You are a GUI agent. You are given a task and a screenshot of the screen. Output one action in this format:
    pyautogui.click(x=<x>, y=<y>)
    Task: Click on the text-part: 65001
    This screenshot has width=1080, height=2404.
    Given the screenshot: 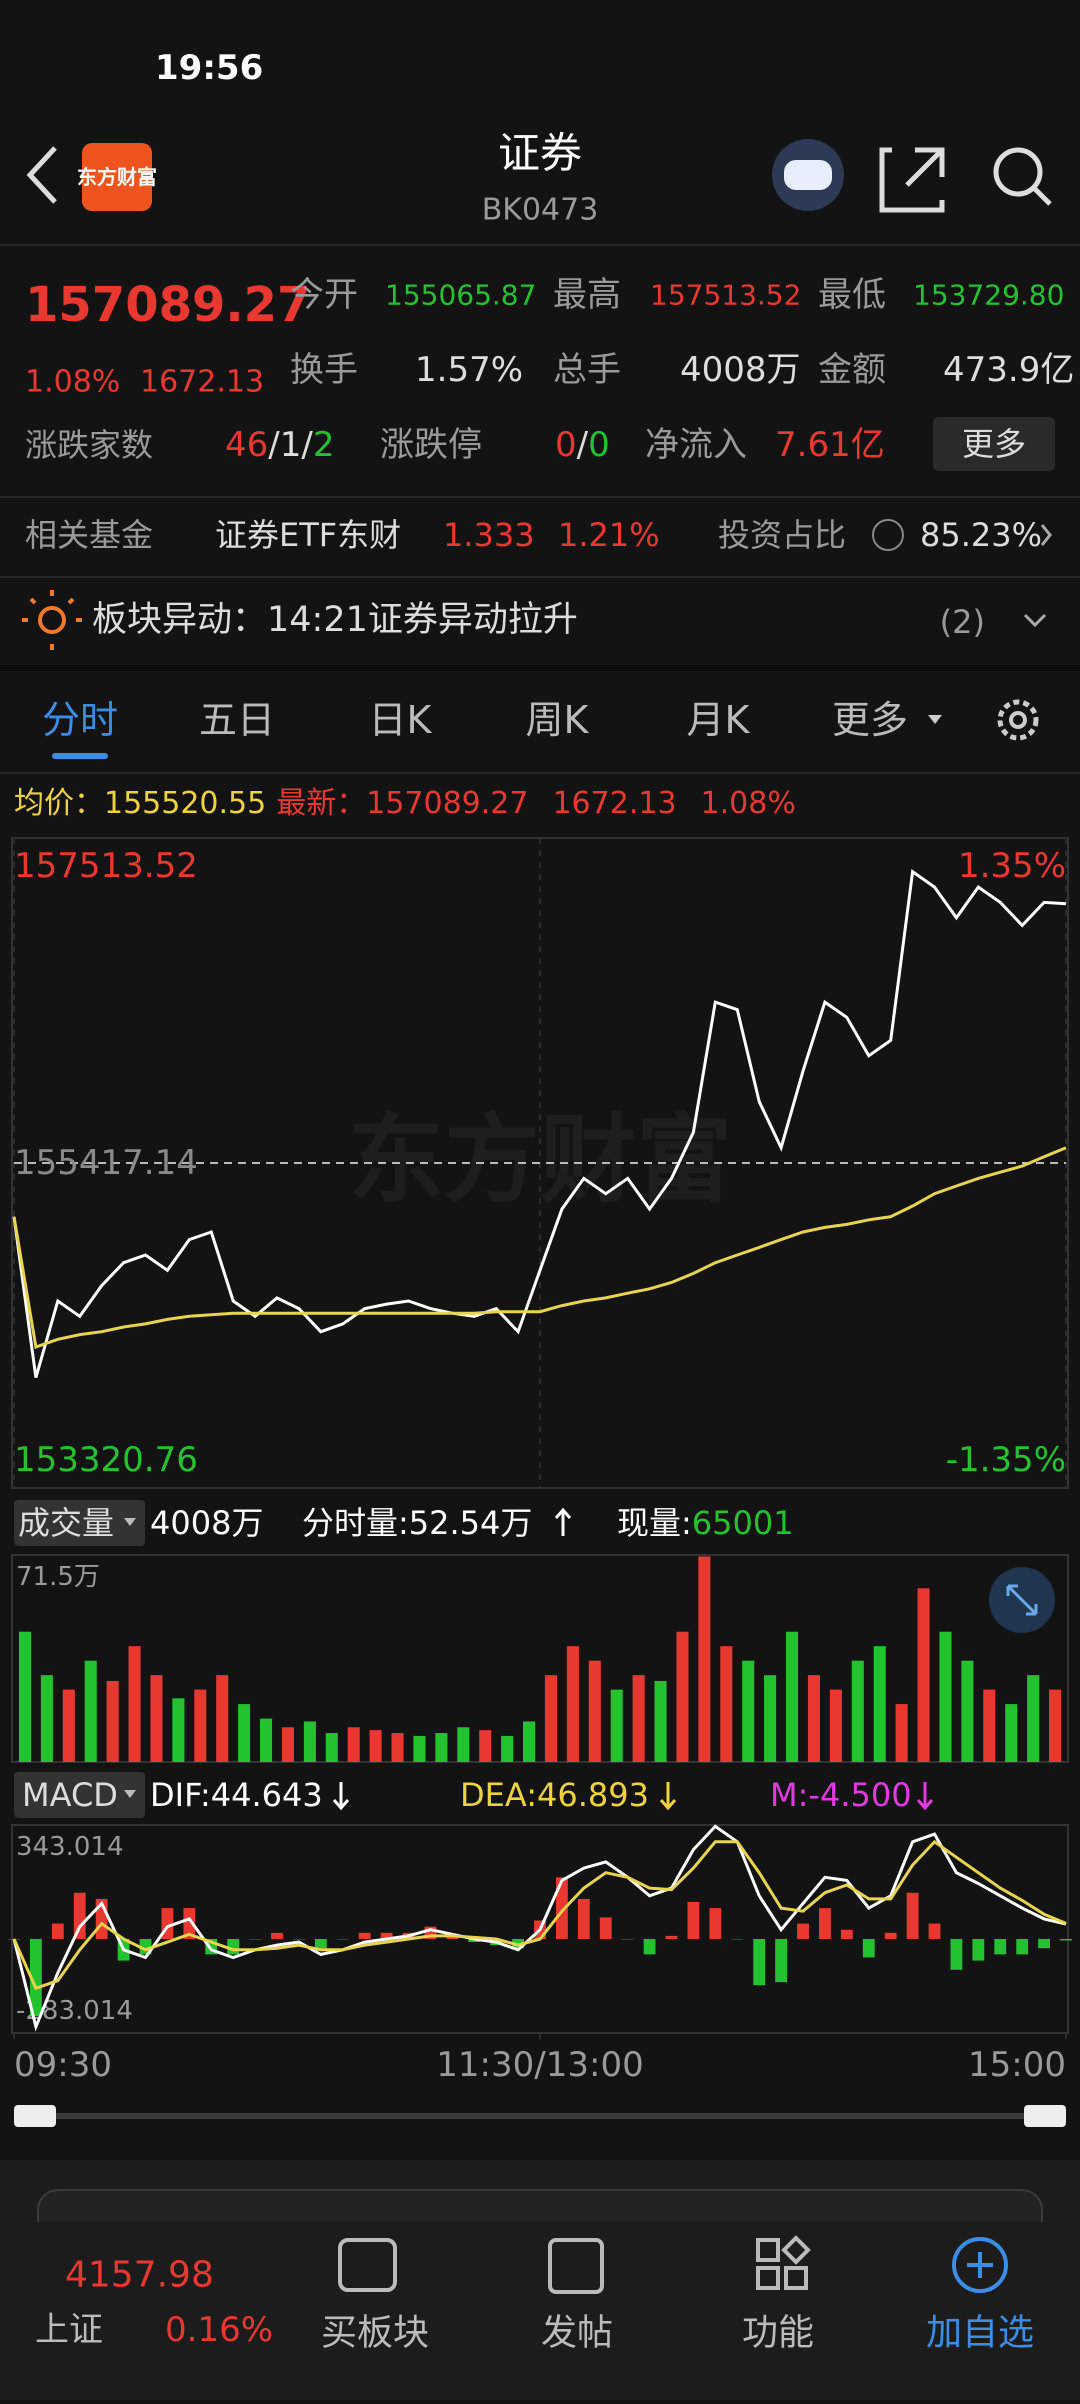 What is the action you would take?
    pyautogui.click(x=743, y=1523)
    